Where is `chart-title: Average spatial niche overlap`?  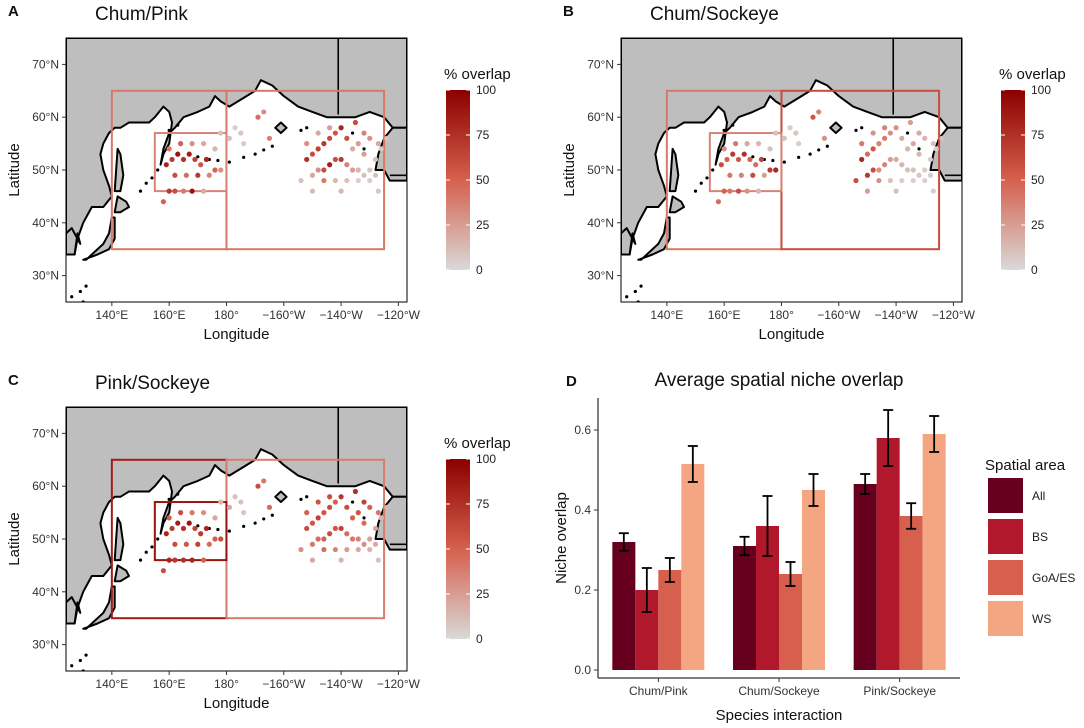 chart-title: Average spatial niche overlap is located at coordinates (779, 380).